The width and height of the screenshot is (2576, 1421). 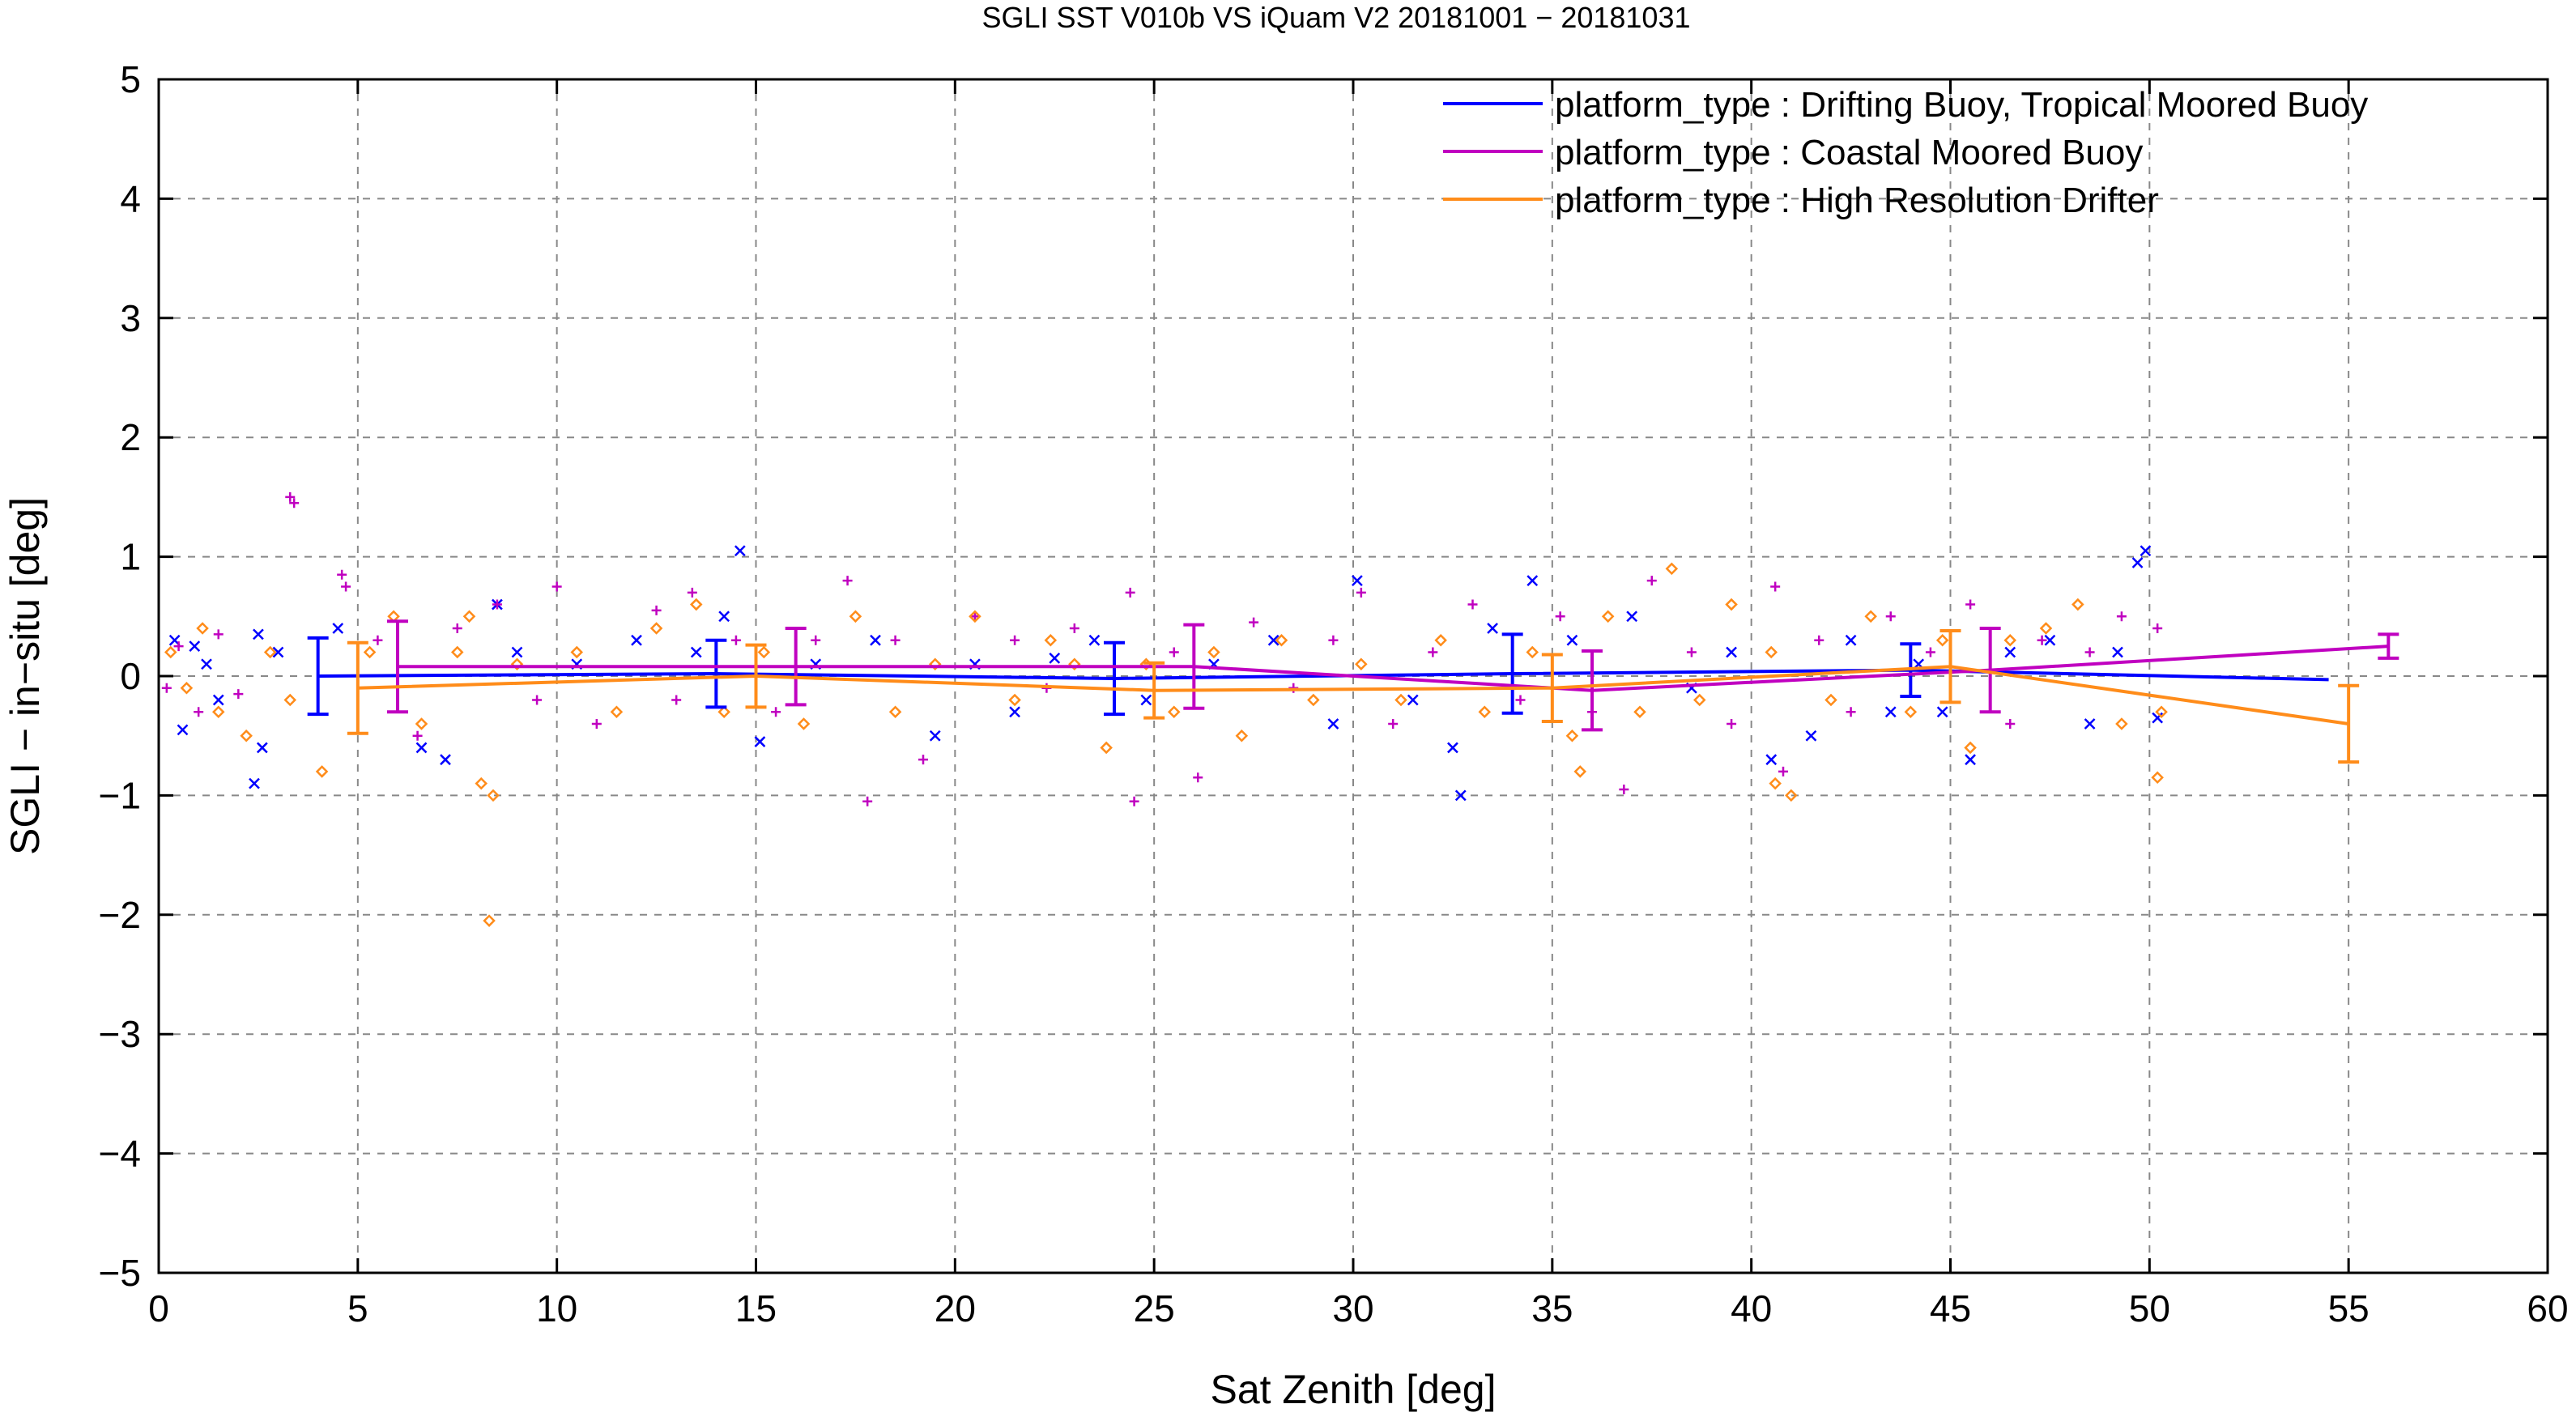 I want to click on series-mean-group, so click(x=1393, y=675).